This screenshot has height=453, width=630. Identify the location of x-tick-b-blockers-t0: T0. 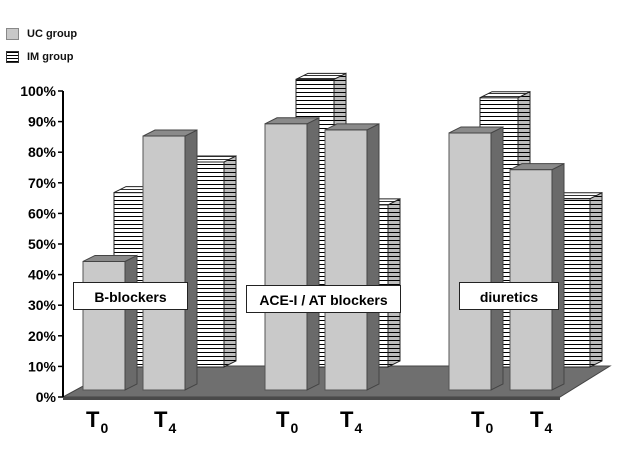
(97, 421).